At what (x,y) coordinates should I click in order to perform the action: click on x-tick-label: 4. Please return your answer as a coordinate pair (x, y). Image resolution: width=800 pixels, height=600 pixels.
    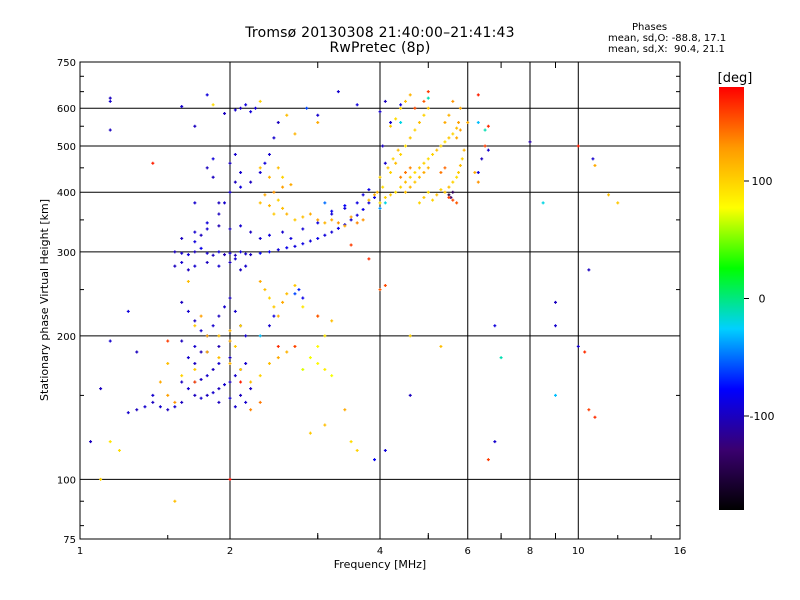
    Looking at the image, I should click on (380, 551).